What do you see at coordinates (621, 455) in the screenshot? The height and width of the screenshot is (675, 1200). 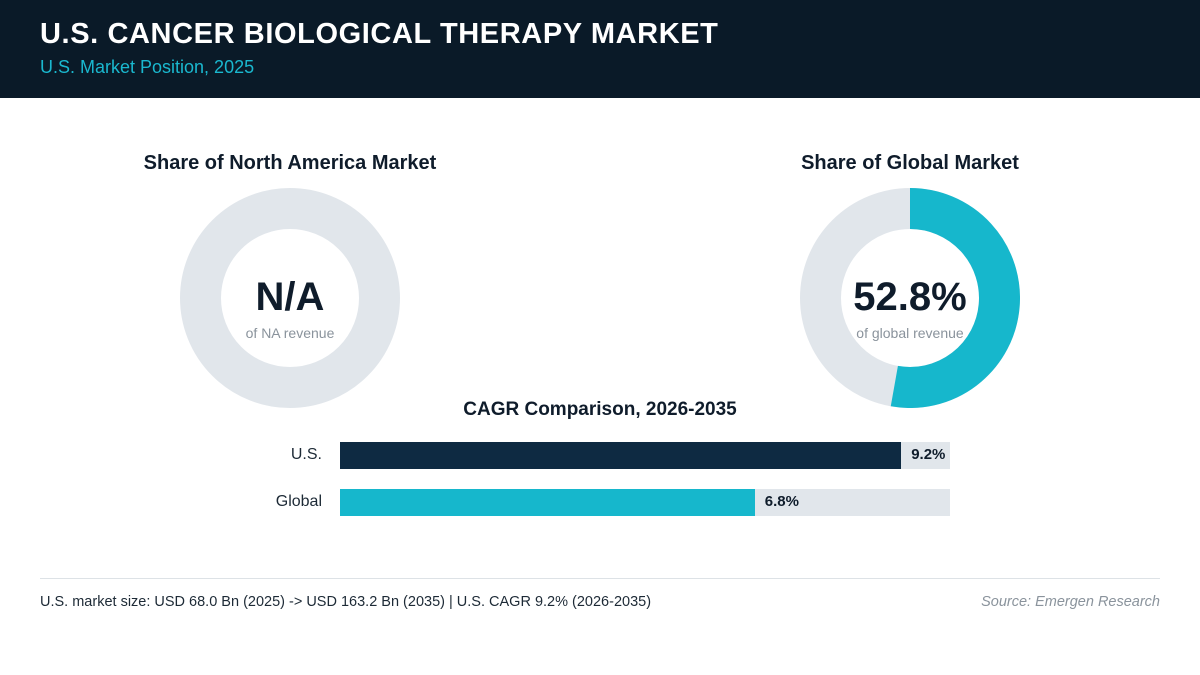 I see `bar-us` at bounding box center [621, 455].